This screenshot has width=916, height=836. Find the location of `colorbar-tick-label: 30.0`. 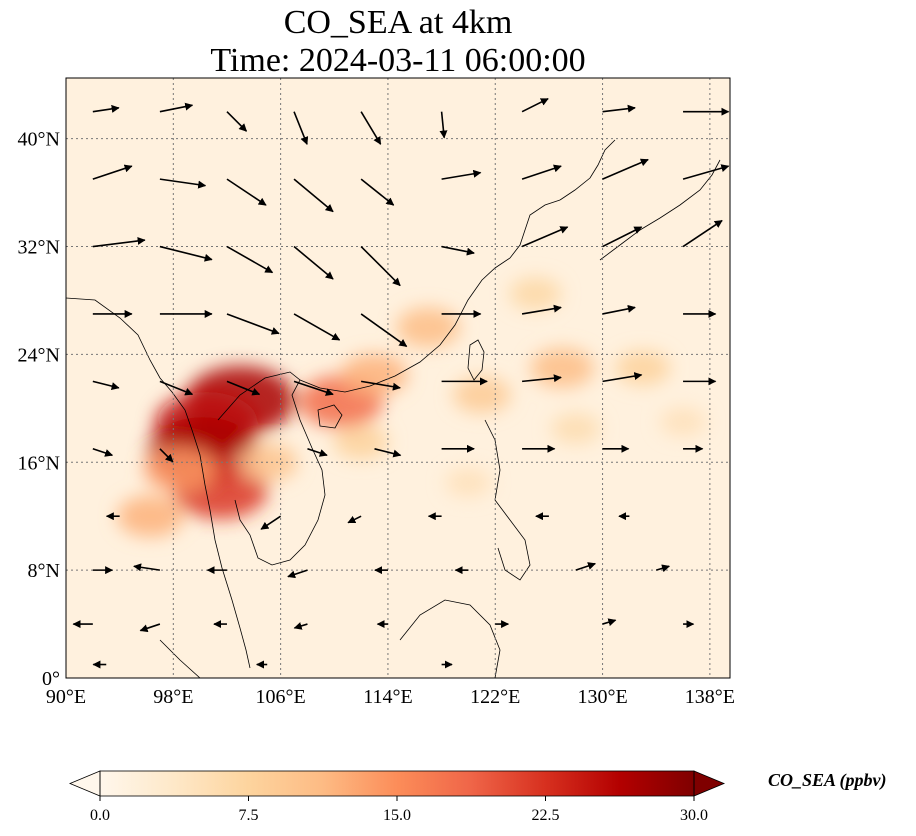

colorbar-tick-label: 30.0 is located at coordinates (694, 815).